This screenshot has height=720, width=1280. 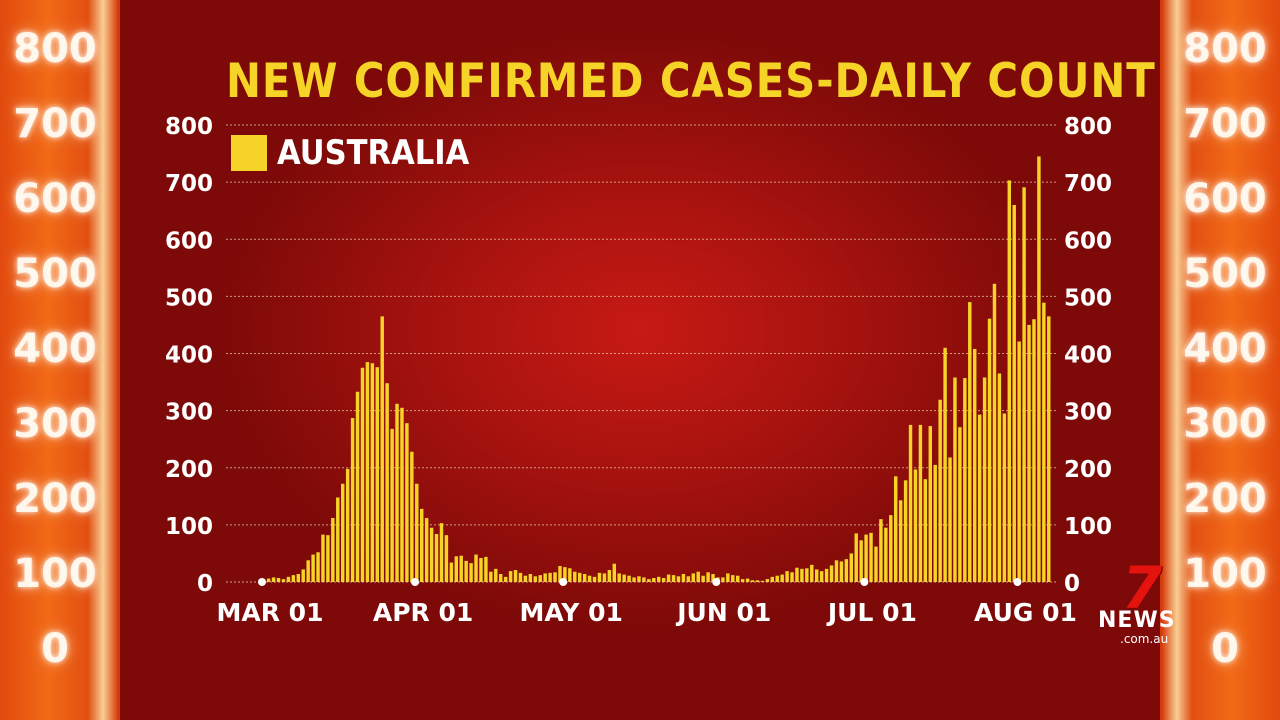 What do you see at coordinates (189, 470) in the screenshot?
I see `y-tick-label-left: 200` at bounding box center [189, 470].